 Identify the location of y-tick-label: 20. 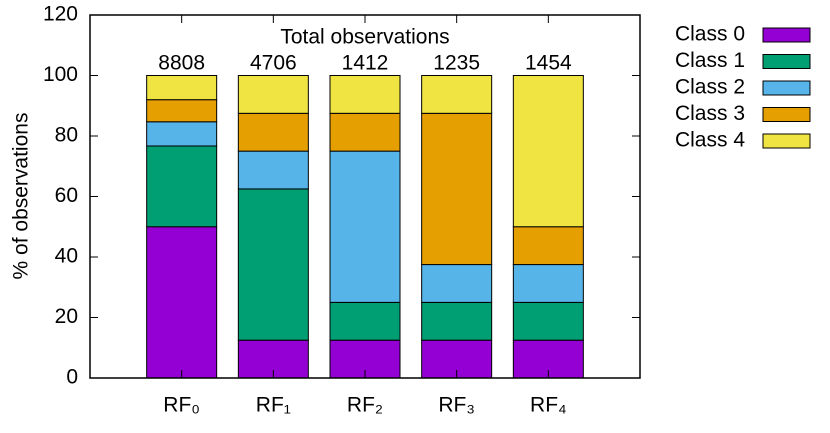
(66, 316).